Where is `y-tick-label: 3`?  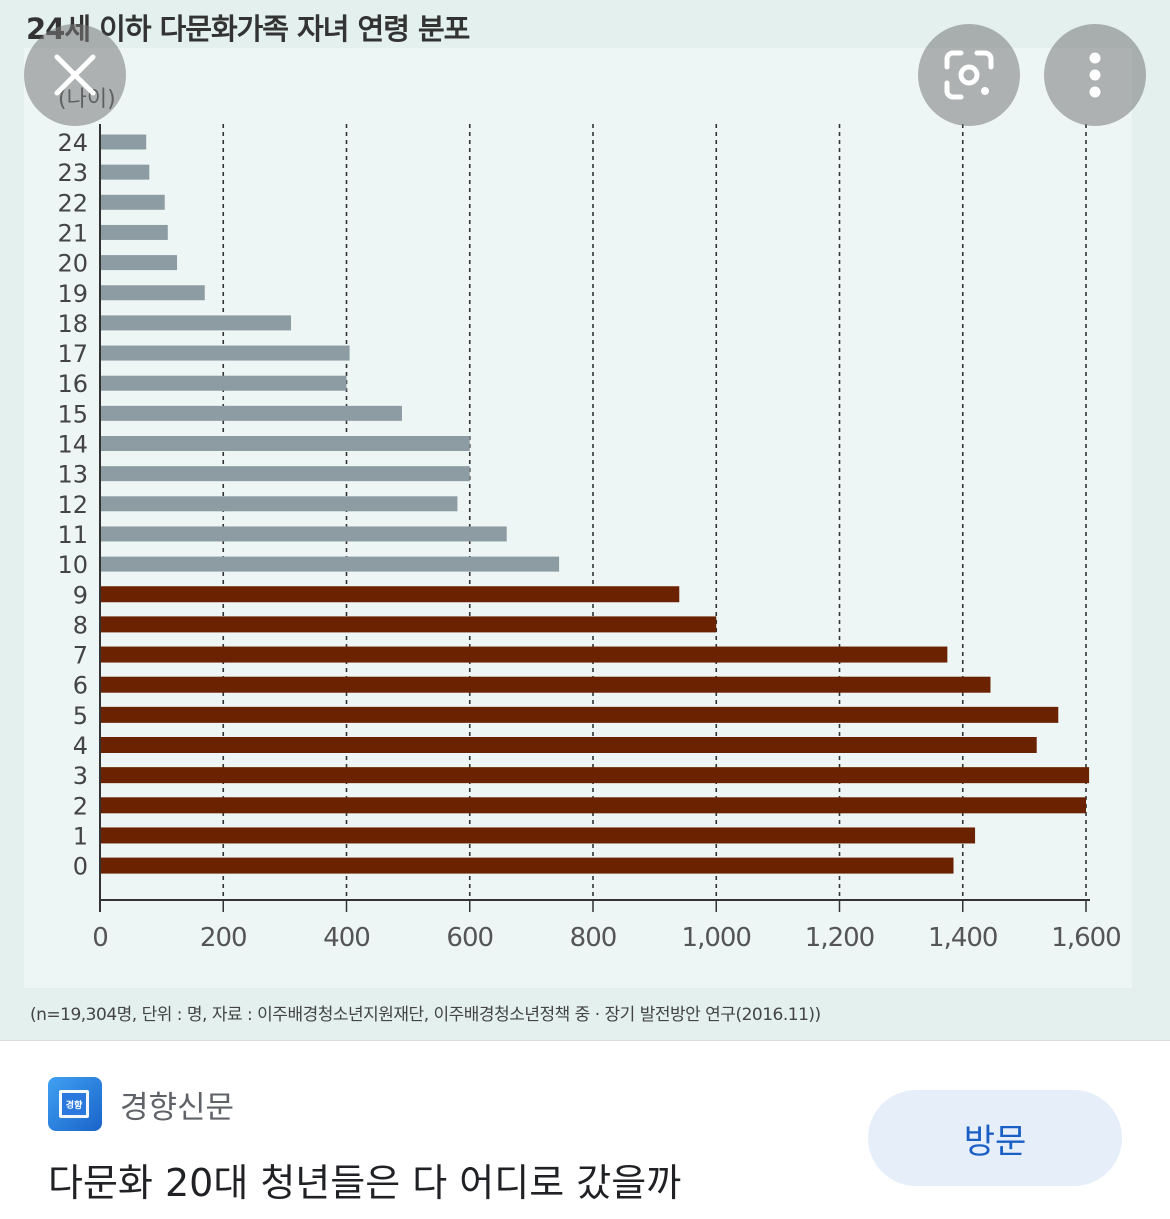 y-tick-label: 3 is located at coordinates (80, 776).